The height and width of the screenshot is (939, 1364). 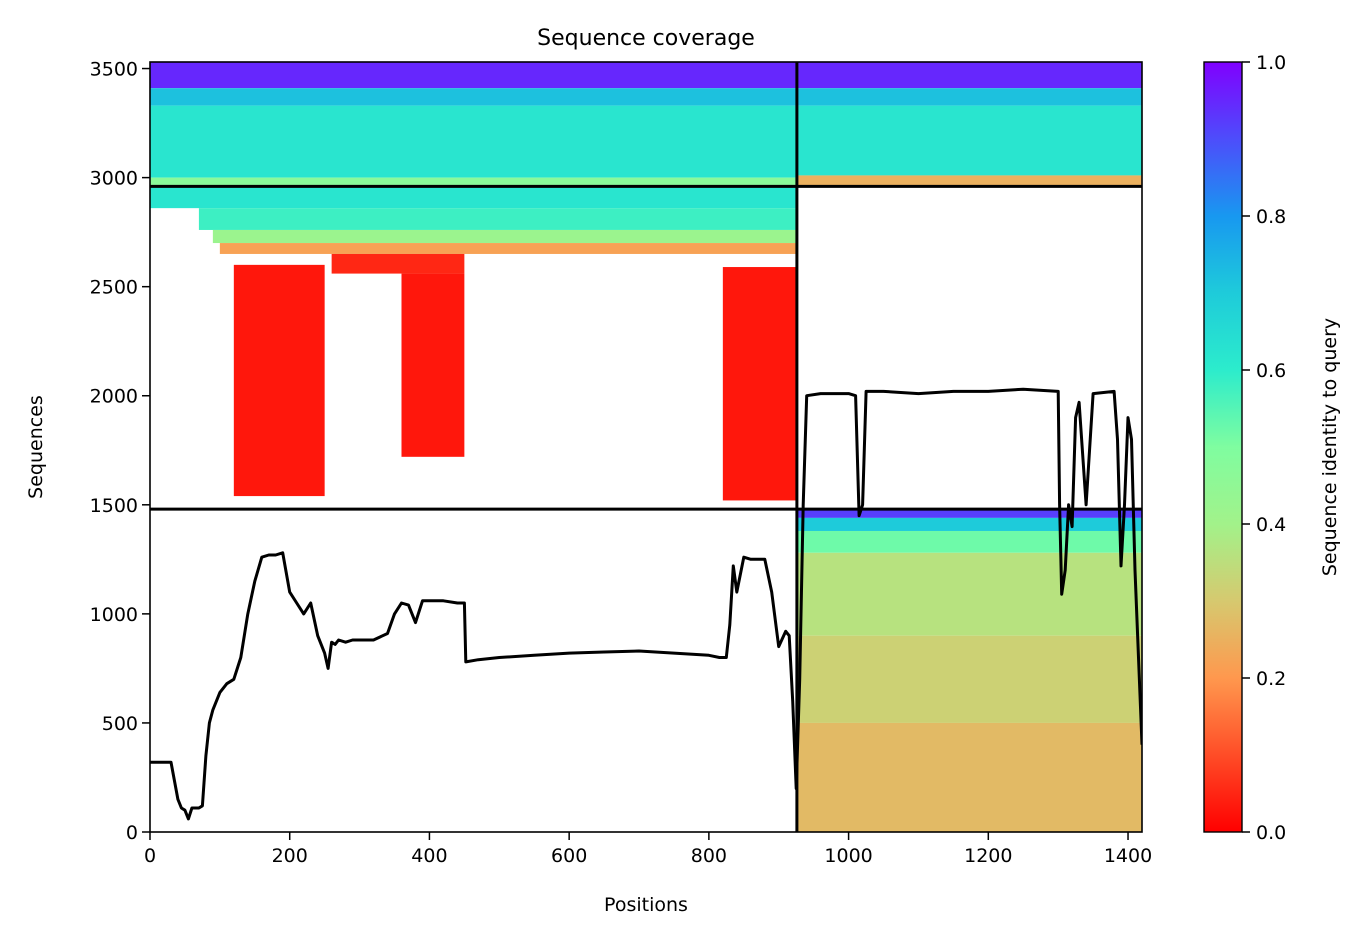 I want to click on x-tick-label: 200, so click(x=290, y=856).